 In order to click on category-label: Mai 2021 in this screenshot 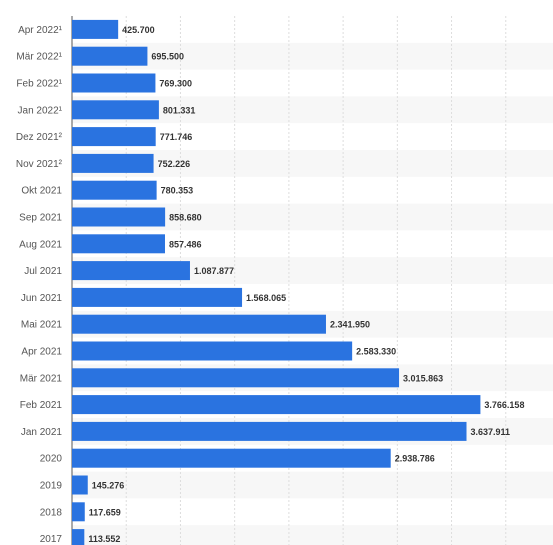, I will do `click(42, 325)`.